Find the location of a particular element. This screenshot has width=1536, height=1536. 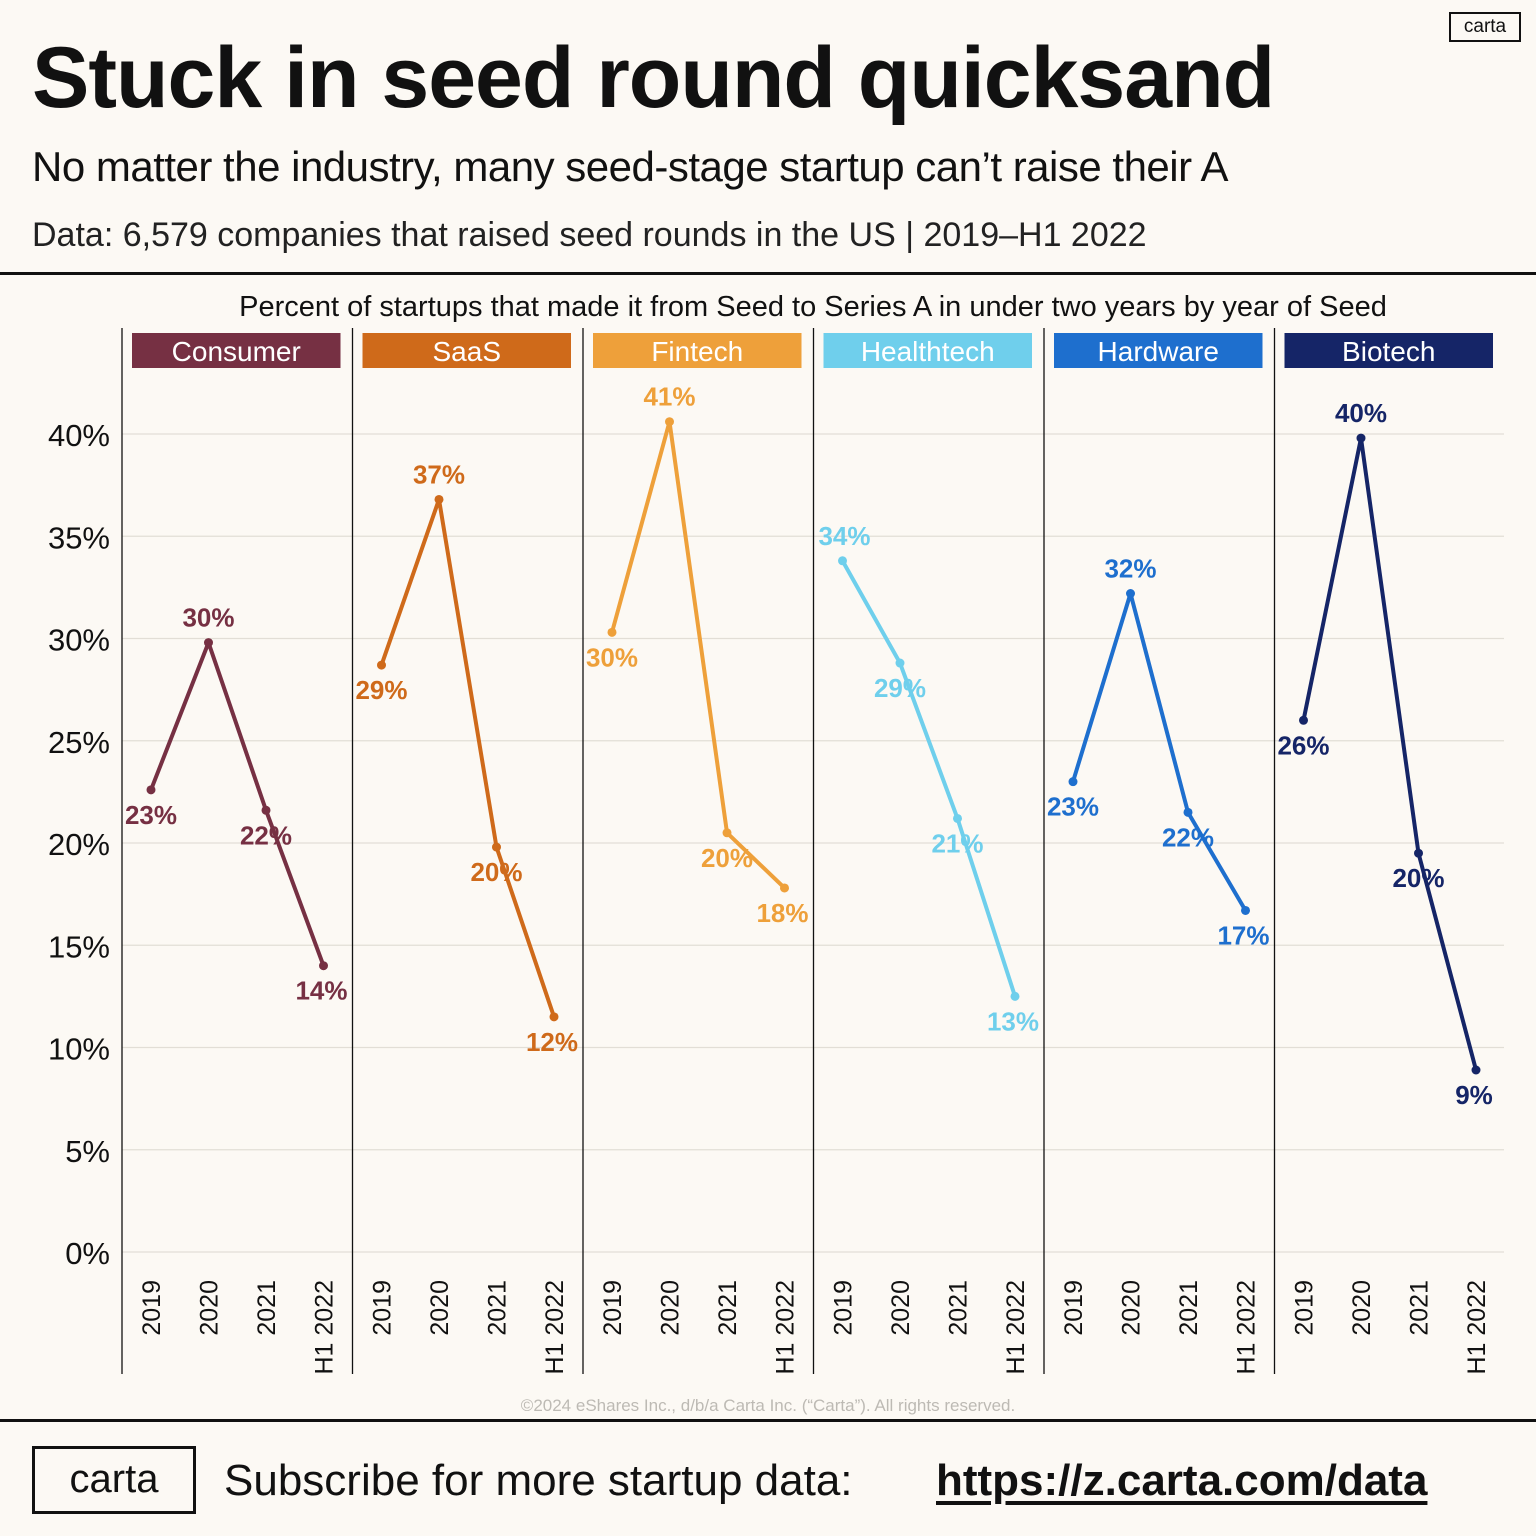

panel-header-label: Hardware is located at coordinates (1158, 351).